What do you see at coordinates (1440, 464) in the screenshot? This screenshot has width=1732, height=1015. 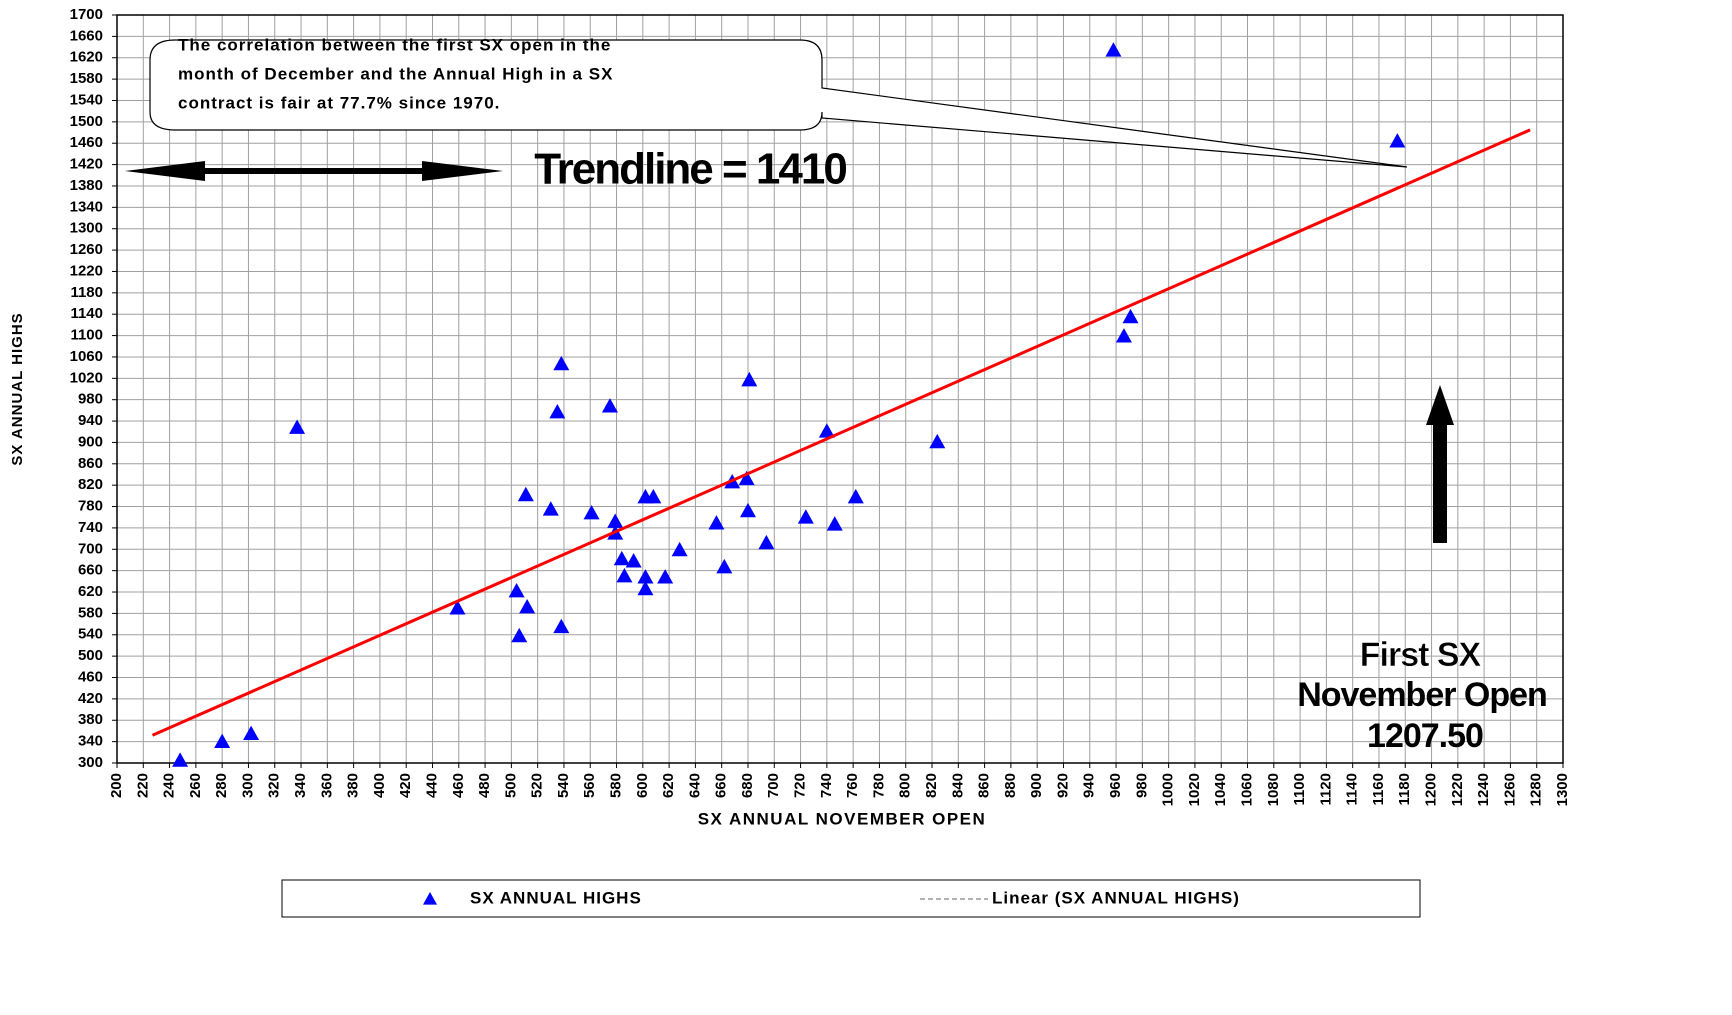 I see `up-arrow` at bounding box center [1440, 464].